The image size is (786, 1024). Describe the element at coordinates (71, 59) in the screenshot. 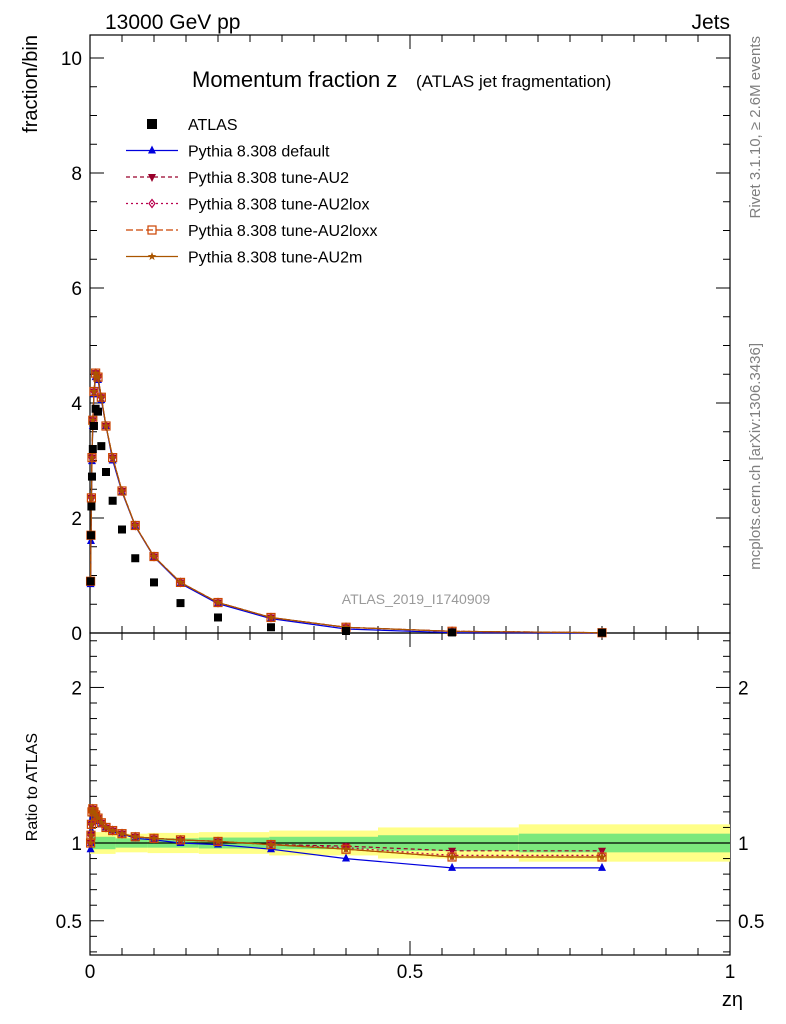

I see `y-tick-label: 10` at that location.